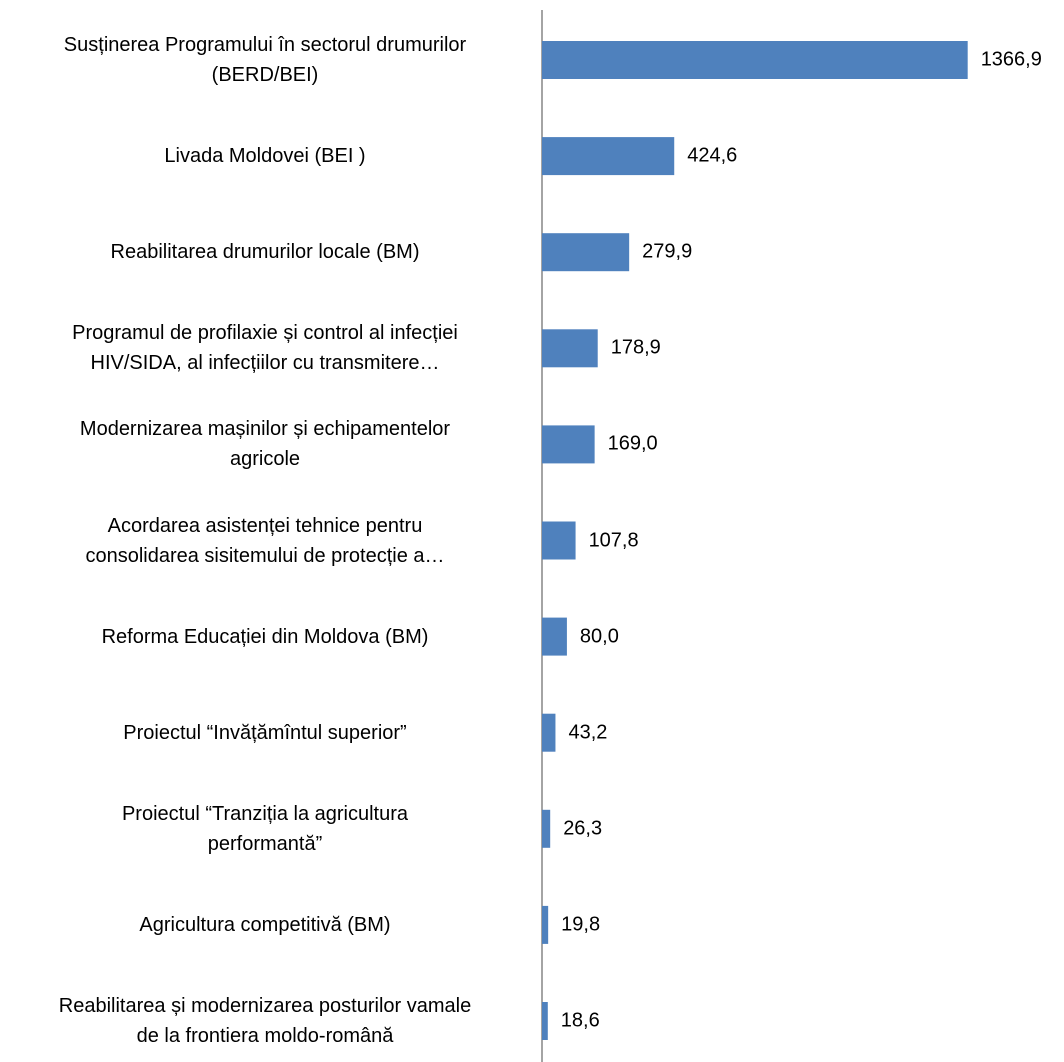 This screenshot has height=1062, width=1064. I want to click on value-label: 80,0, so click(599, 636).